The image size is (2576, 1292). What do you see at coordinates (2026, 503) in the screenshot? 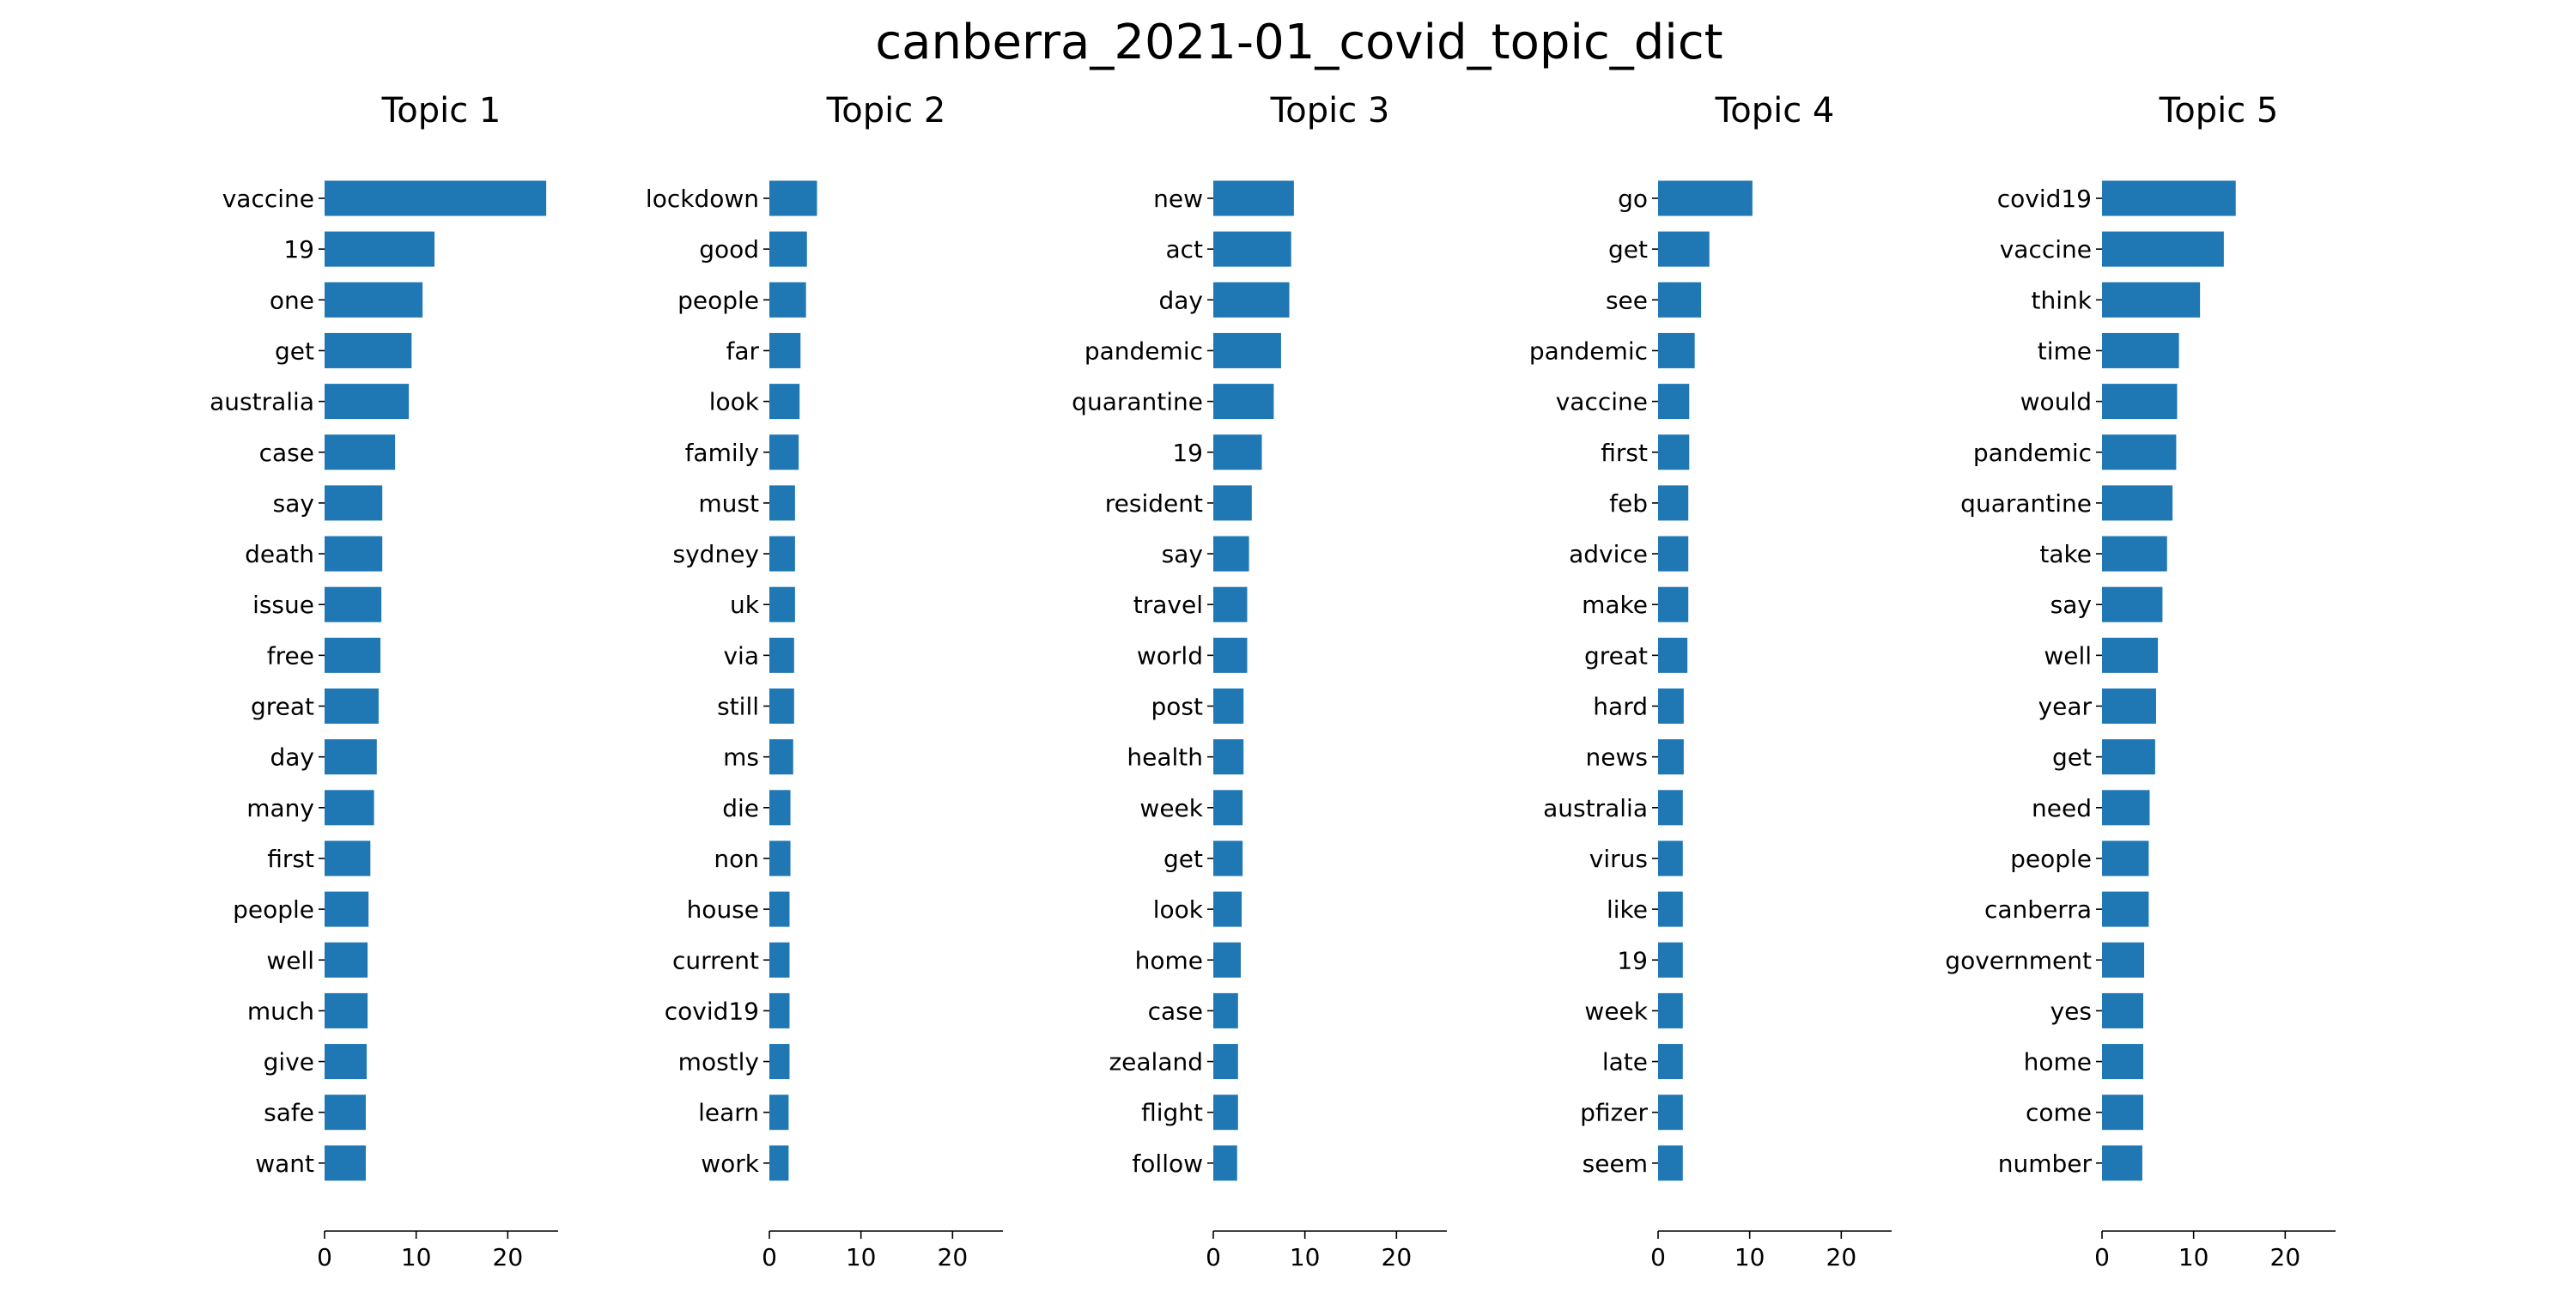
I see `y-tick-label: quarantine` at bounding box center [2026, 503].